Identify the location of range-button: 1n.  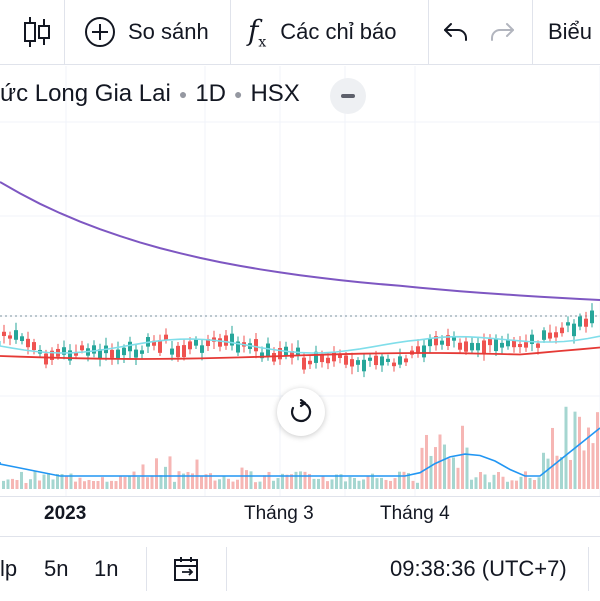
(106, 569).